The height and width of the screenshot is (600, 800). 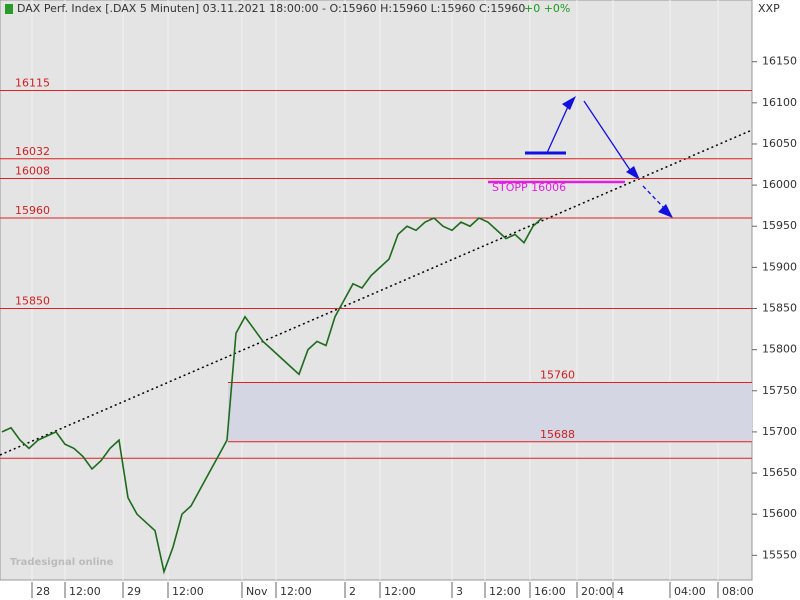 What do you see at coordinates (779, 554) in the screenshot?
I see `y-tick-label: 15550` at bounding box center [779, 554].